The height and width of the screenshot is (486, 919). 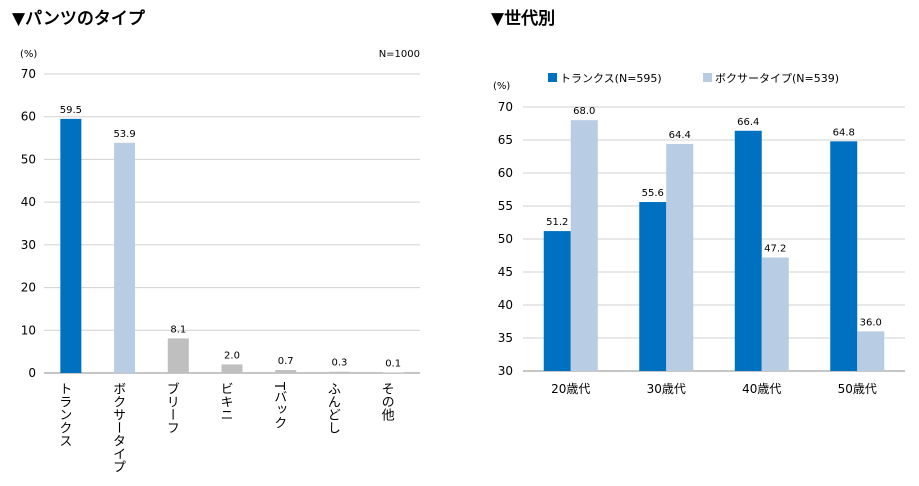 What do you see at coordinates (387, 402) in the screenshot?
I see `chart1-category-label: その他` at bounding box center [387, 402].